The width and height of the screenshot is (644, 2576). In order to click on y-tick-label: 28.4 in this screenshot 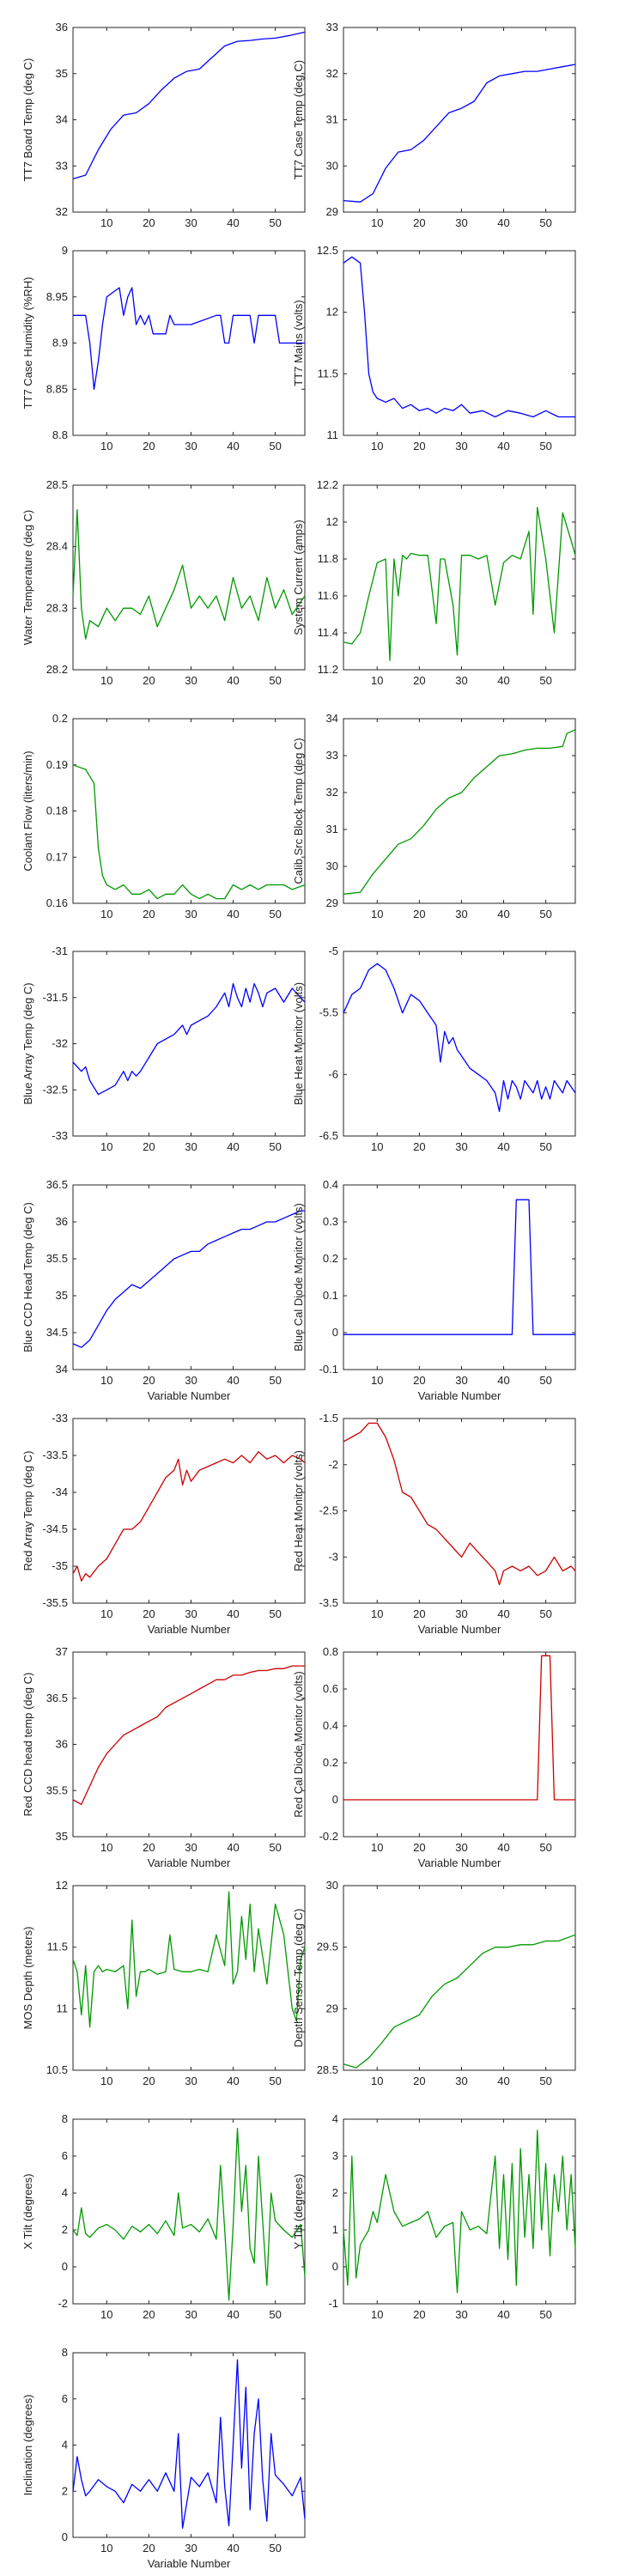, I will do `click(57, 546)`.